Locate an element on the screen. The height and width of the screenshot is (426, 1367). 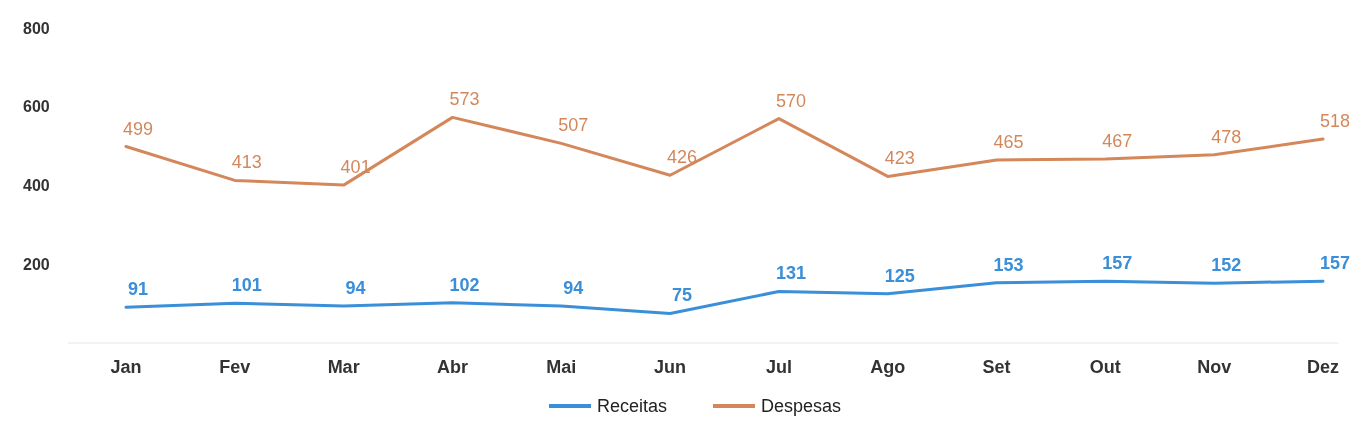
data-label: 91 is located at coordinates (138, 289).